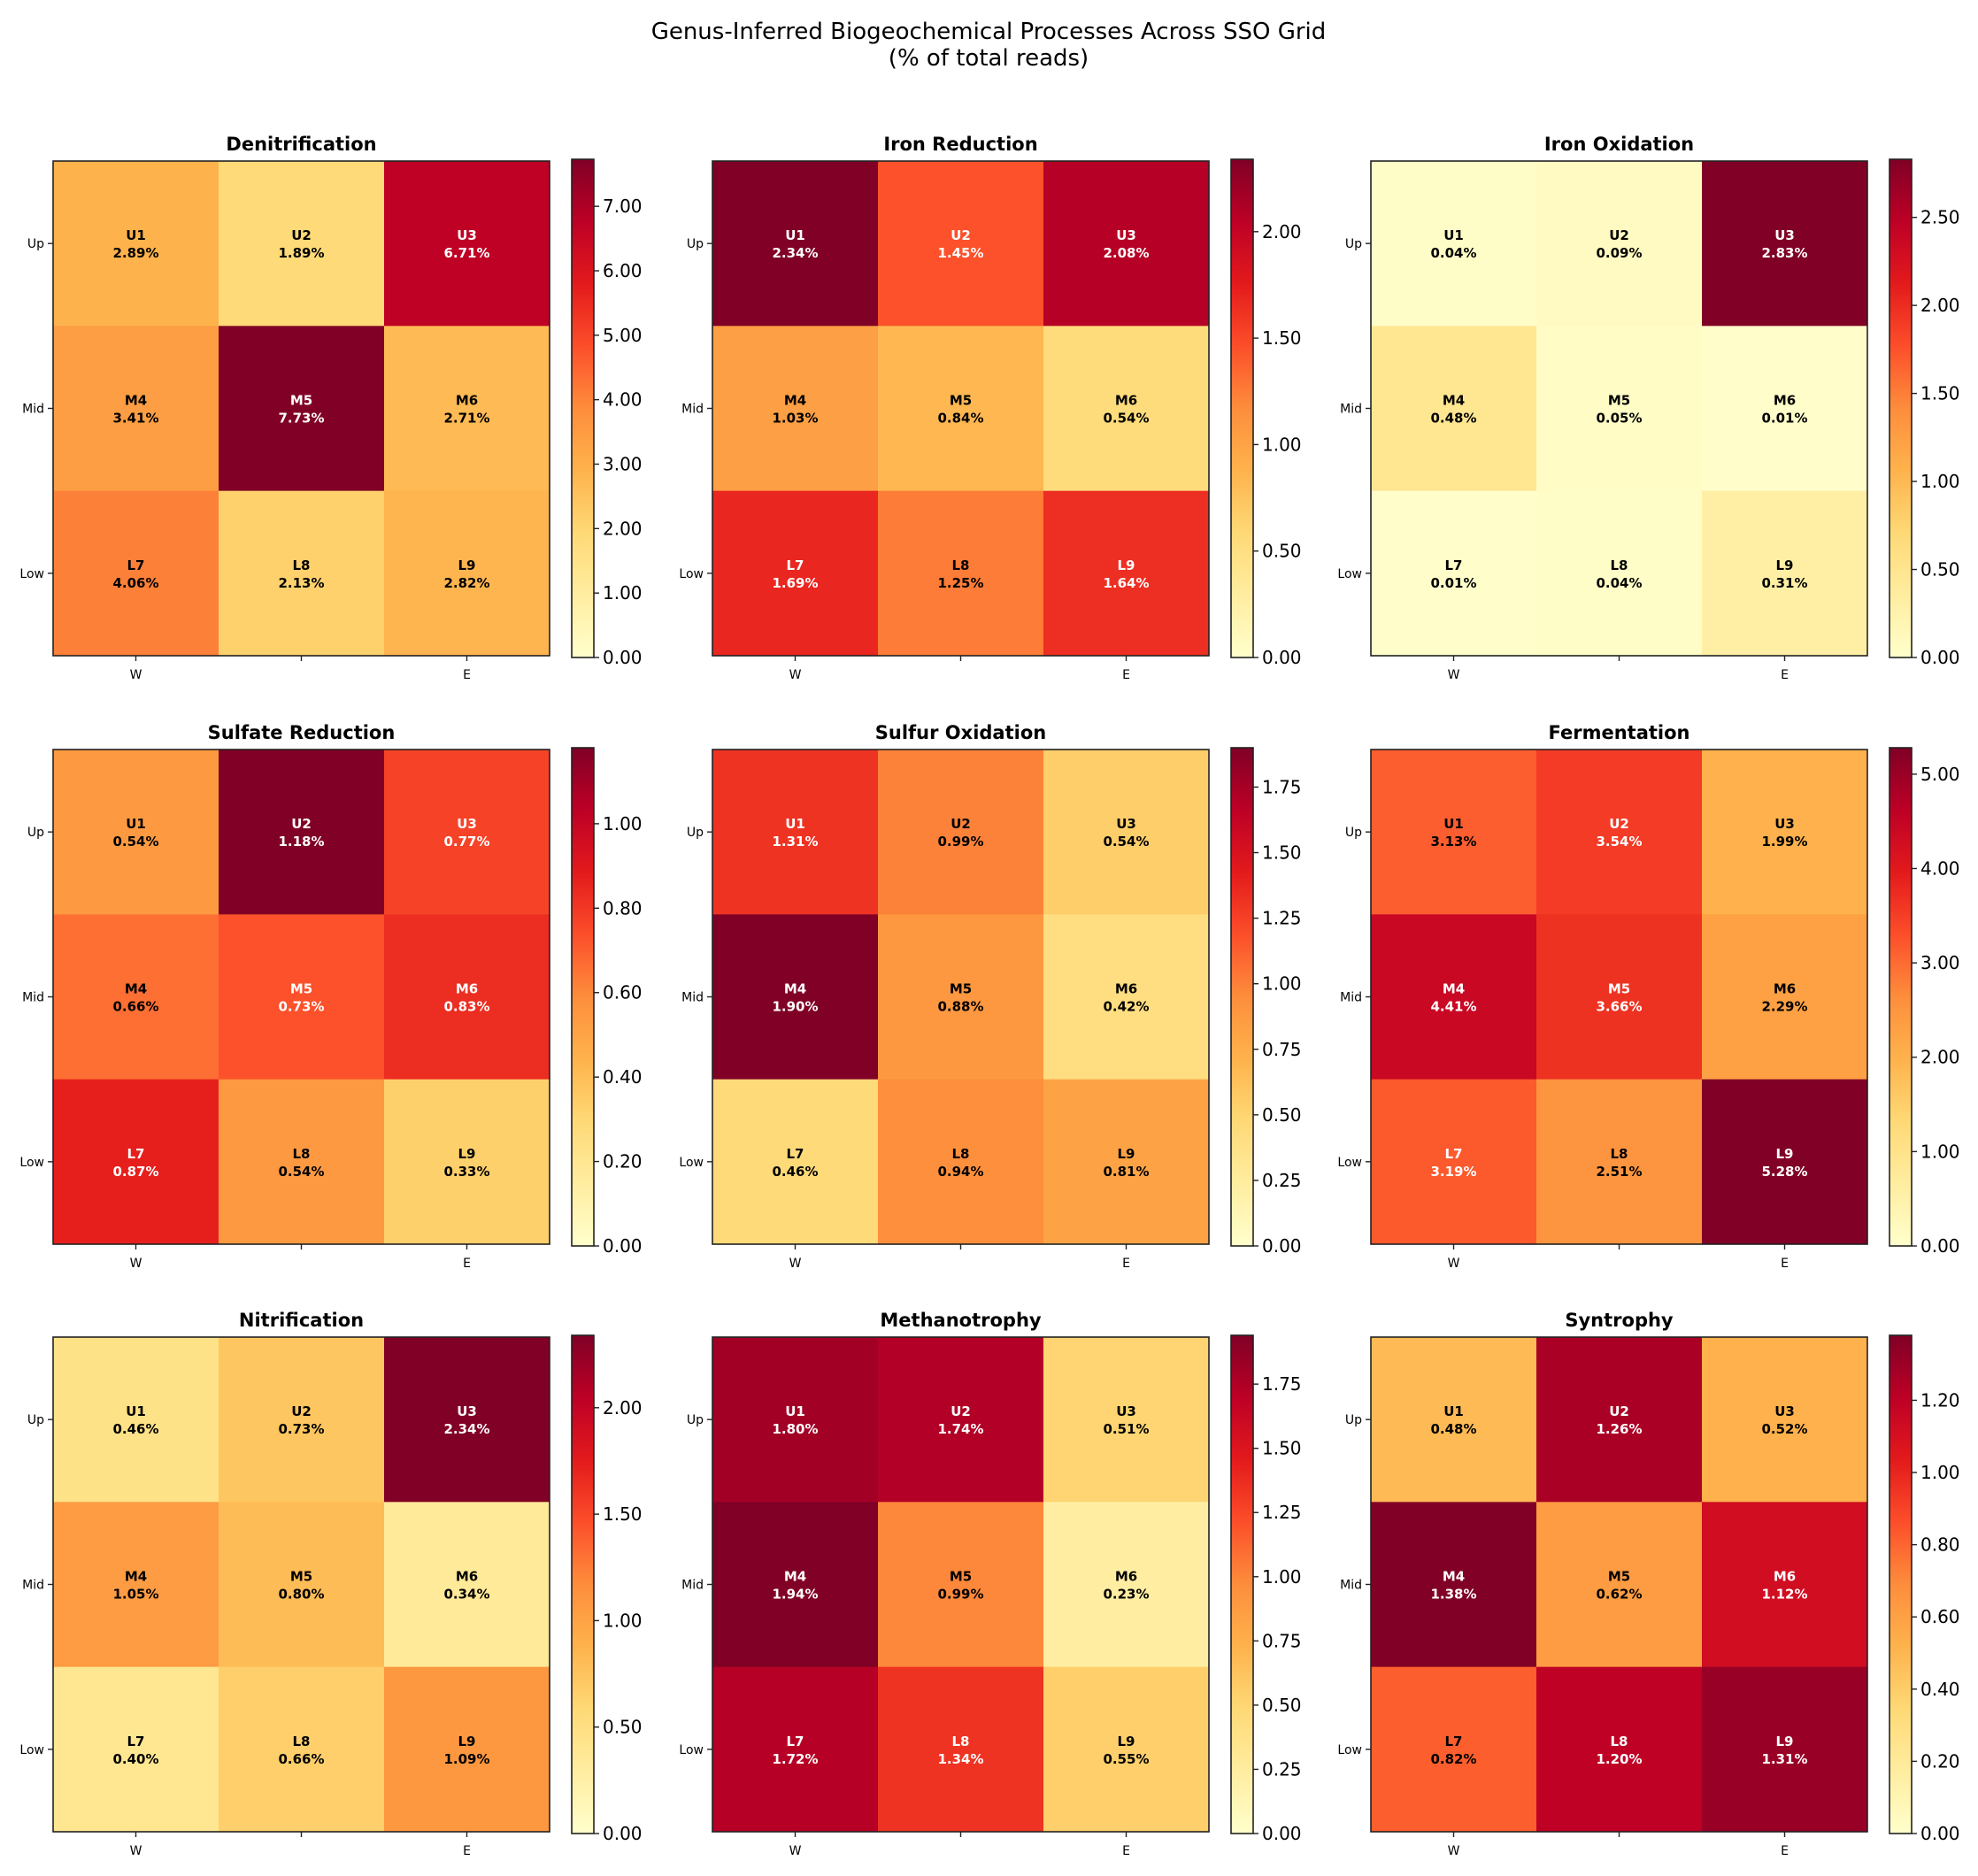  What do you see at coordinates (1619, 1320) in the screenshot?
I see `panel-title: Syntrophy` at bounding box center [1619, 1320].